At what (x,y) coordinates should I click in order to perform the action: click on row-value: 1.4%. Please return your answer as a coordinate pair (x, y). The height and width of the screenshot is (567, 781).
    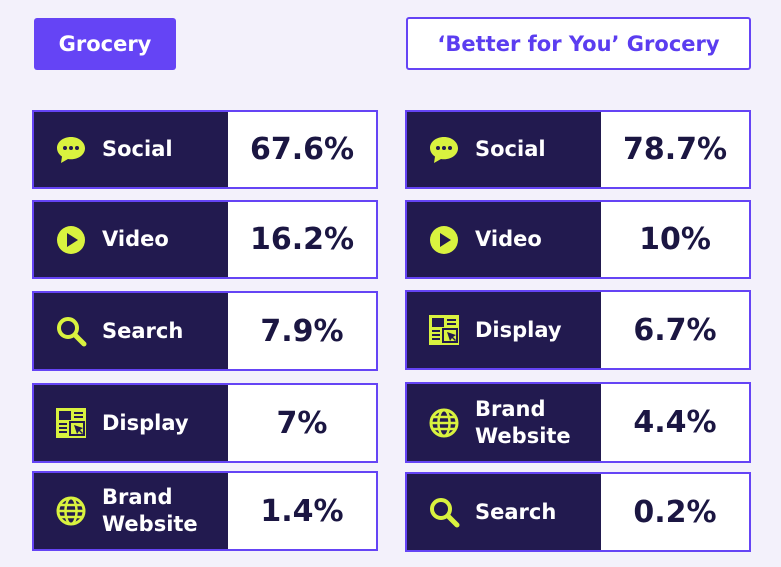
    Looking at the image, I should click on (302, 511).